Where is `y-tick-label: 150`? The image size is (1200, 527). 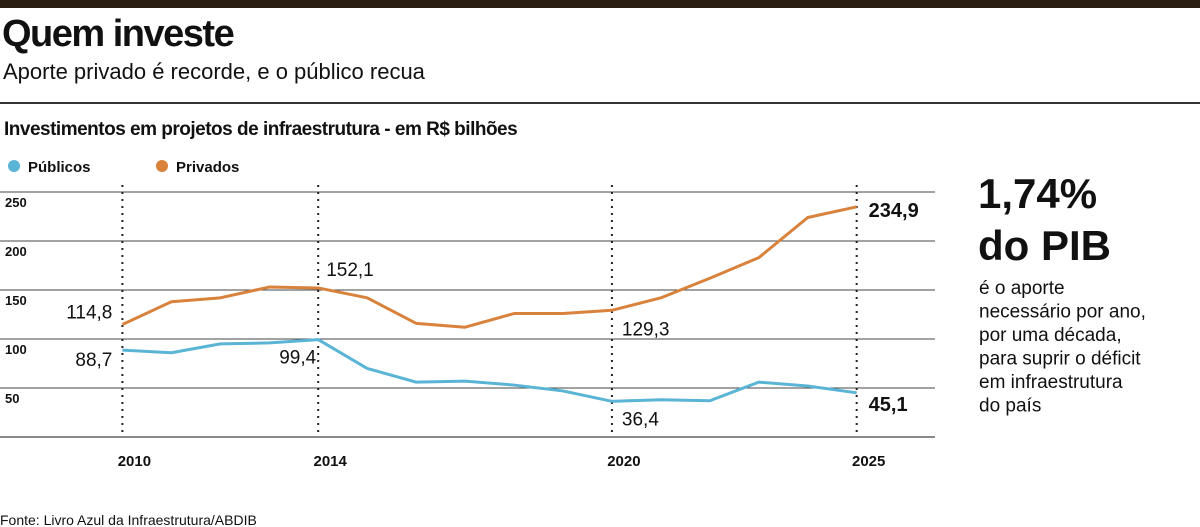 y-tick-label: 150 is located at coordinates (16, 300).